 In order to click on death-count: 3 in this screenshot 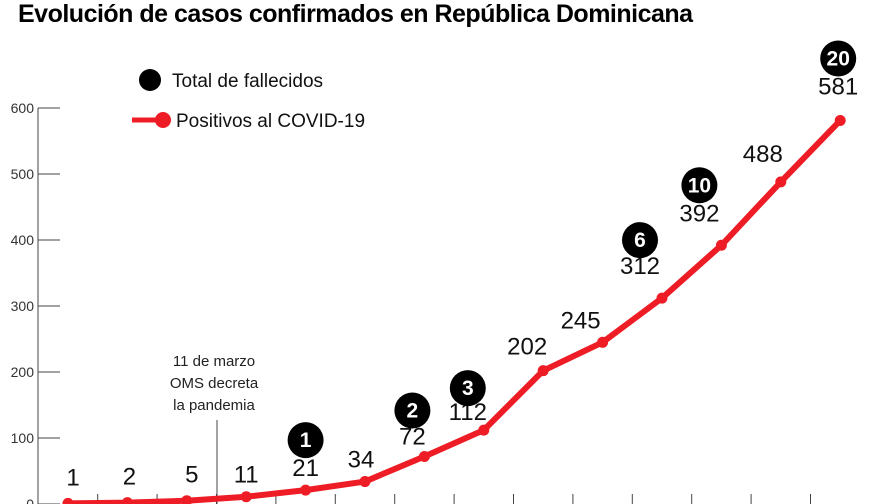, I will do `click(468, 388)`.